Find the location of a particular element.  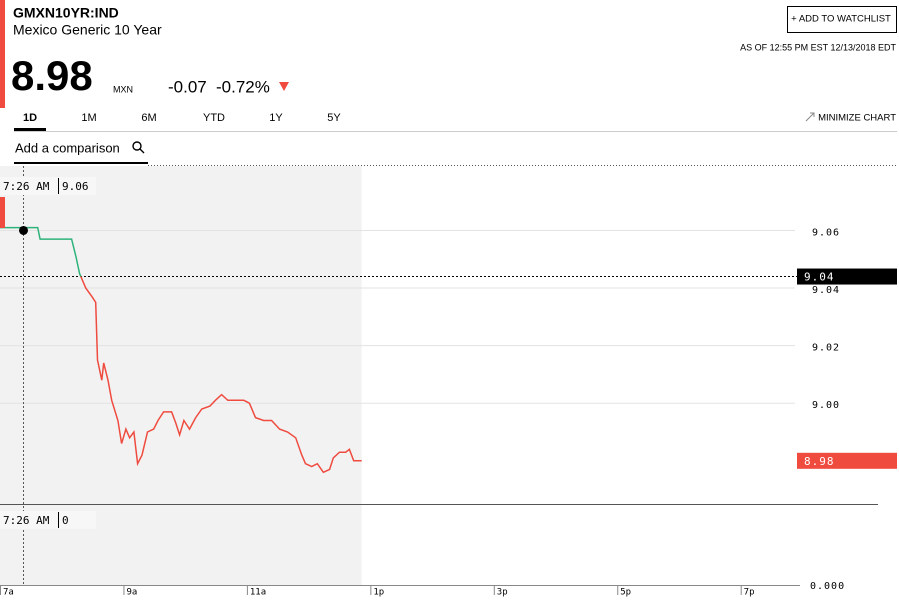

minimize-chart: MINIMIZE CHART is located at coordinates (857, 118).